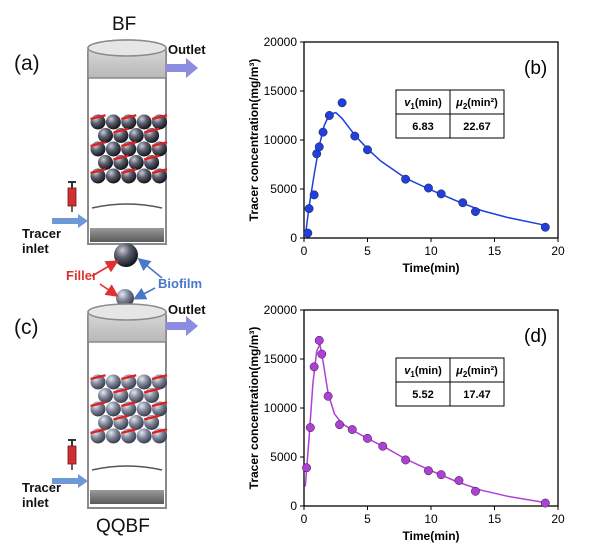  Describe the element at coordinates (535, 68) in the screenshot. I see `panel-label: (b)` at that location.